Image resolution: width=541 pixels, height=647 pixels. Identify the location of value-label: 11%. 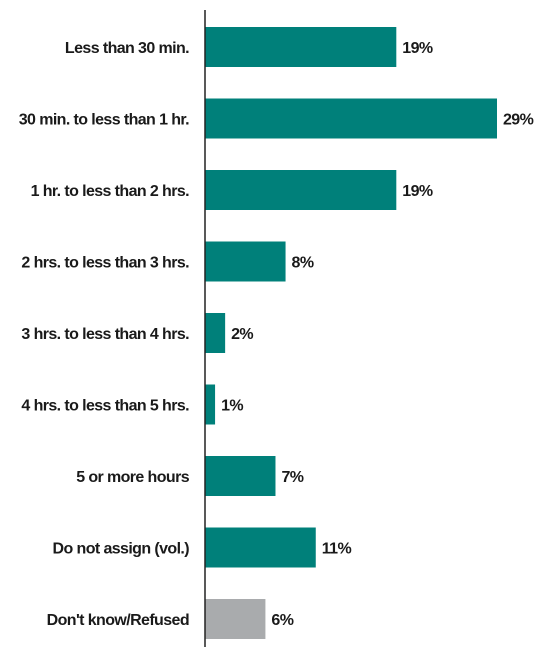
(337, 549).